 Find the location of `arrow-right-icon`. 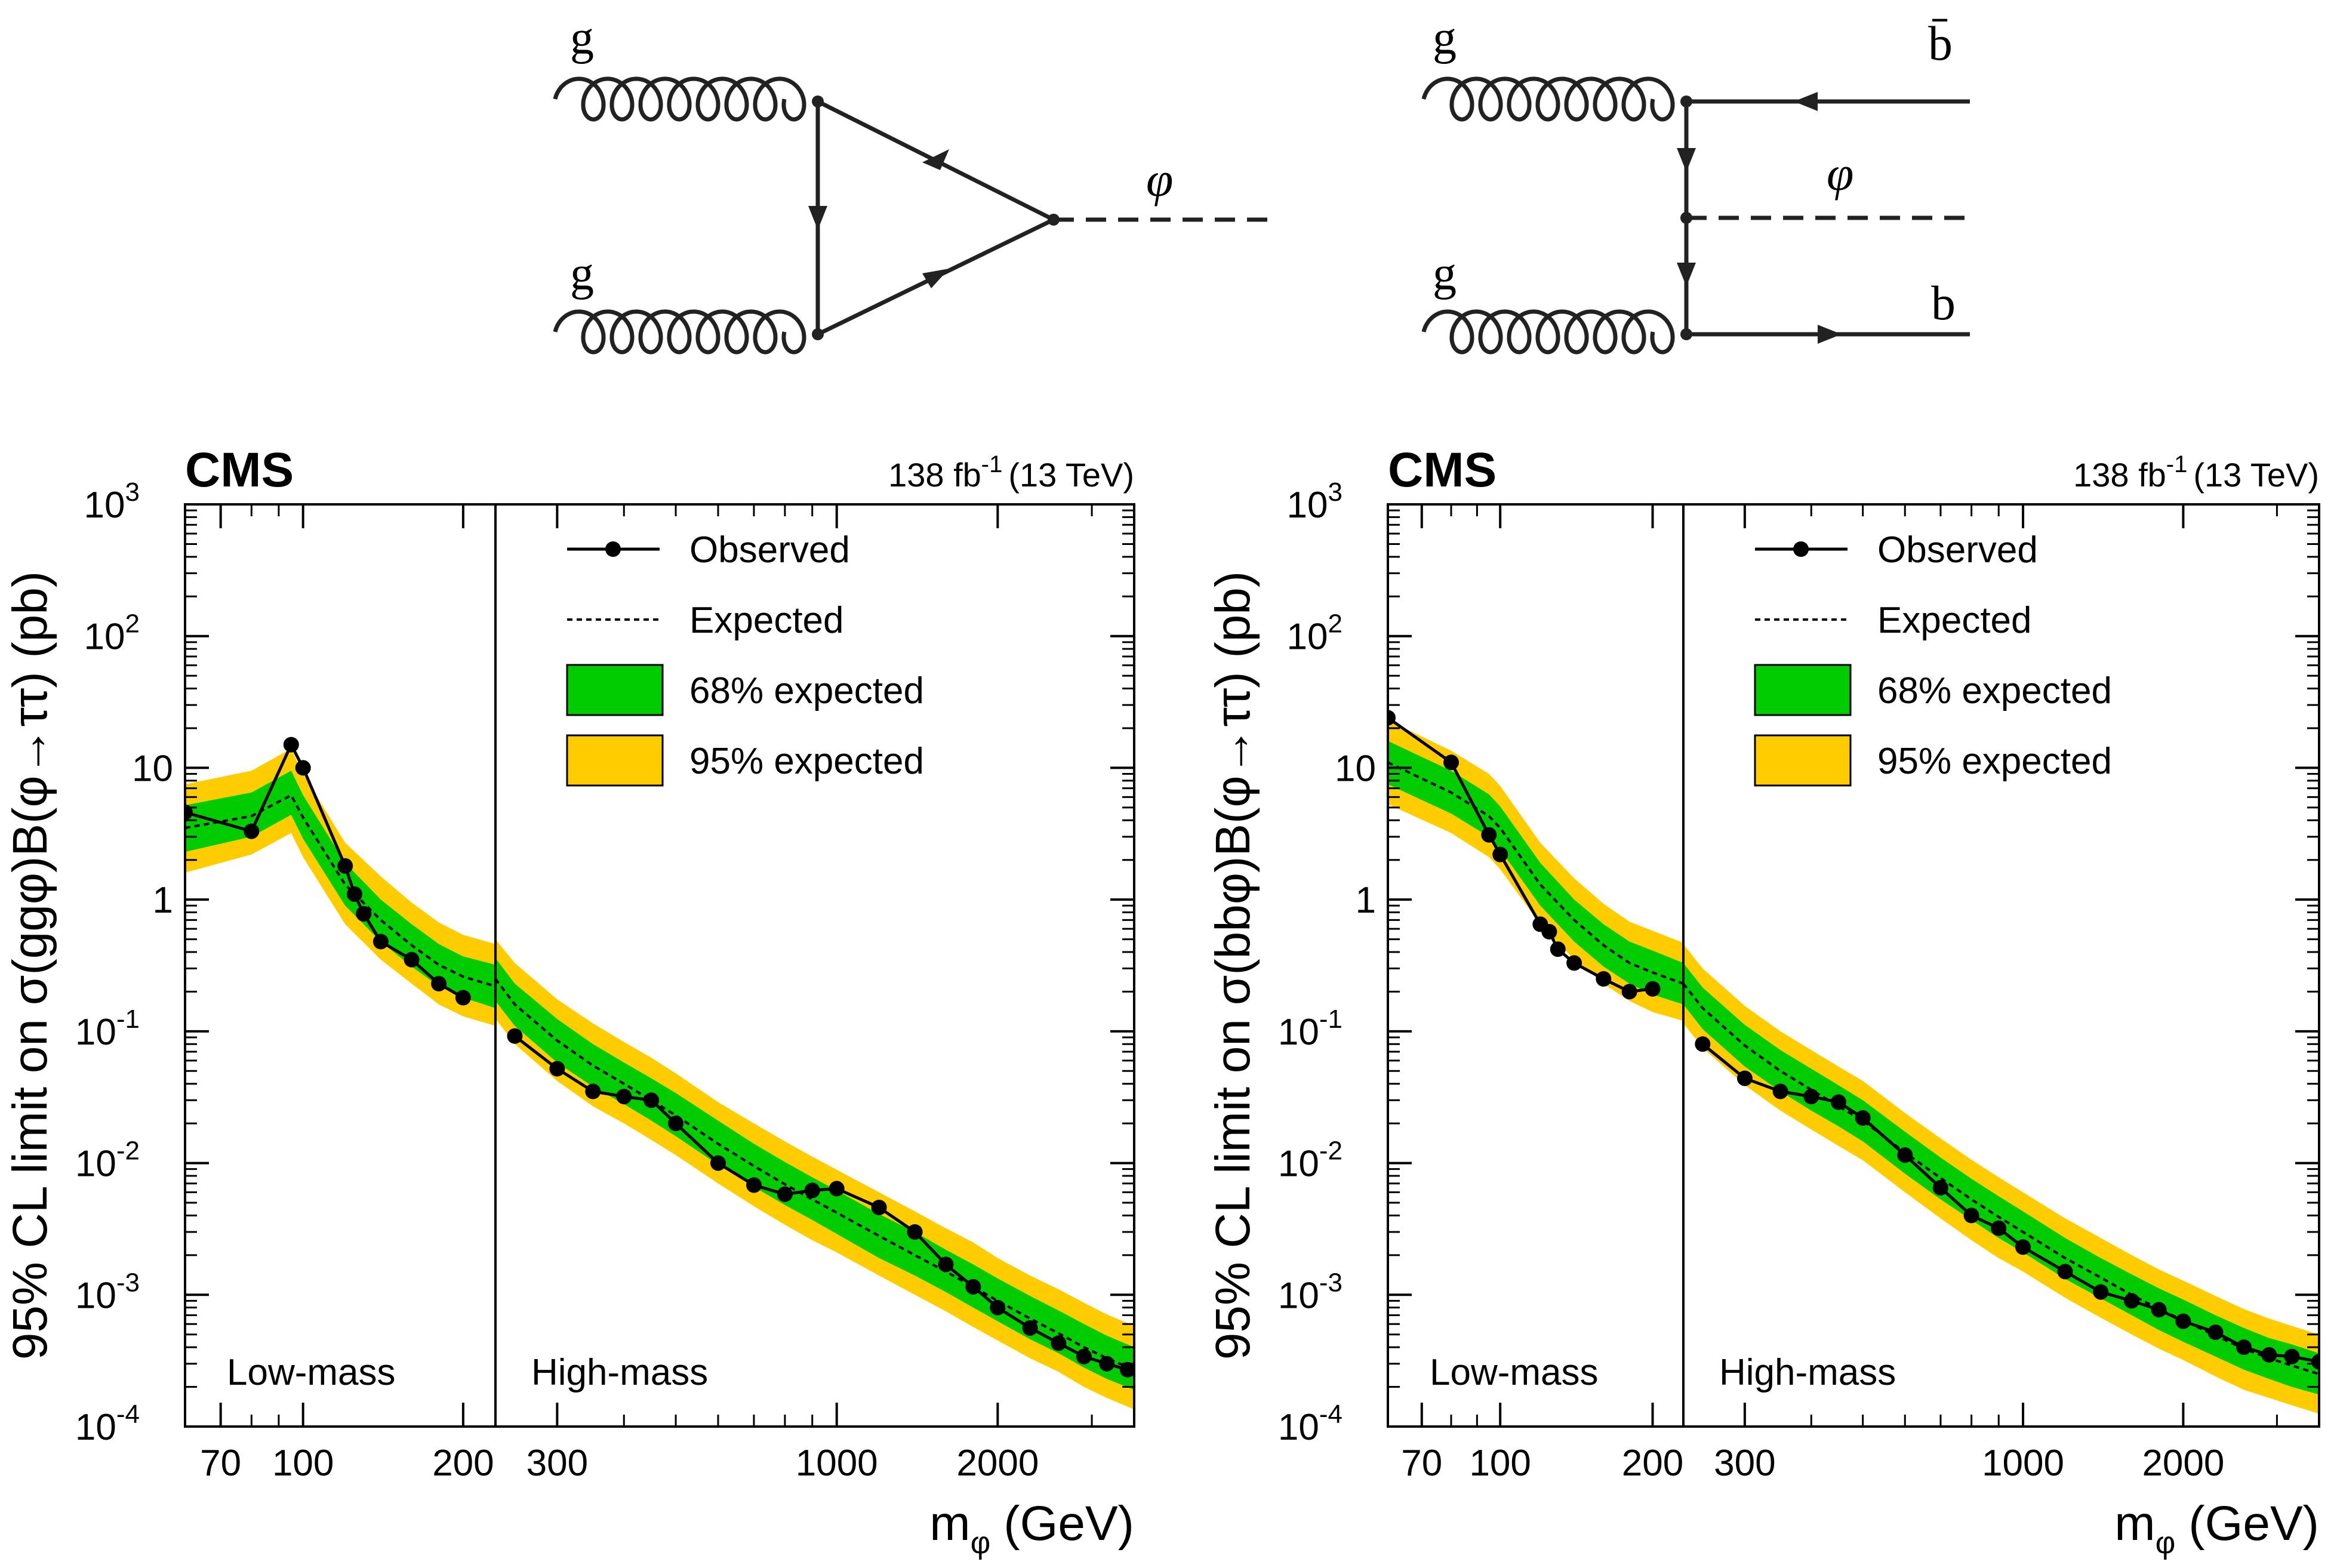

arrow-right-icon is located at coordinates (1830, 334).